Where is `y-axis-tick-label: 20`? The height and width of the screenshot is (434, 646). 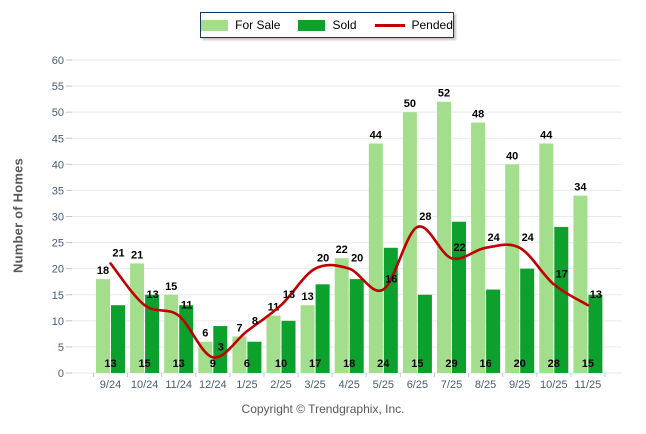 y-axis-tick-label: 20 is located at coordinates (58, 270).